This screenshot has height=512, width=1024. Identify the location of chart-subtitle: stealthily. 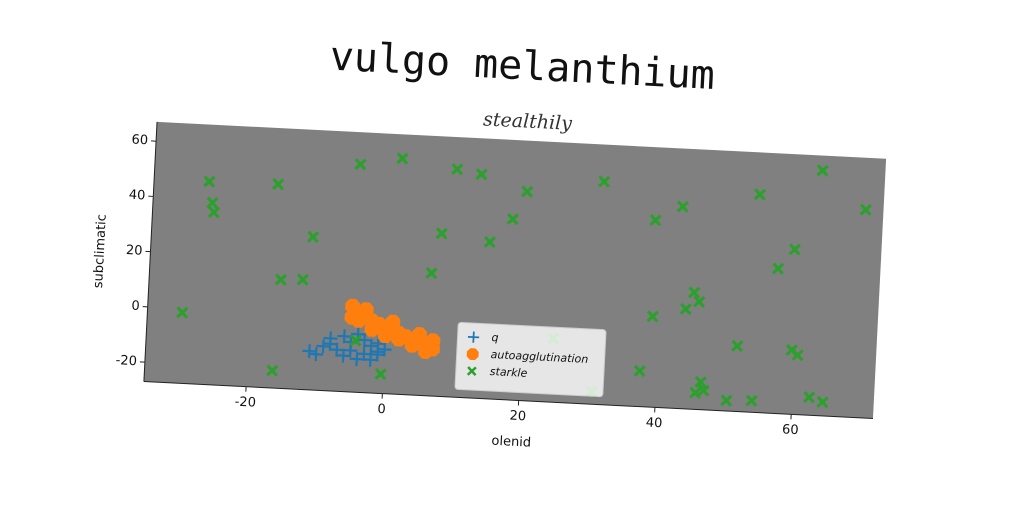
(528, 121).